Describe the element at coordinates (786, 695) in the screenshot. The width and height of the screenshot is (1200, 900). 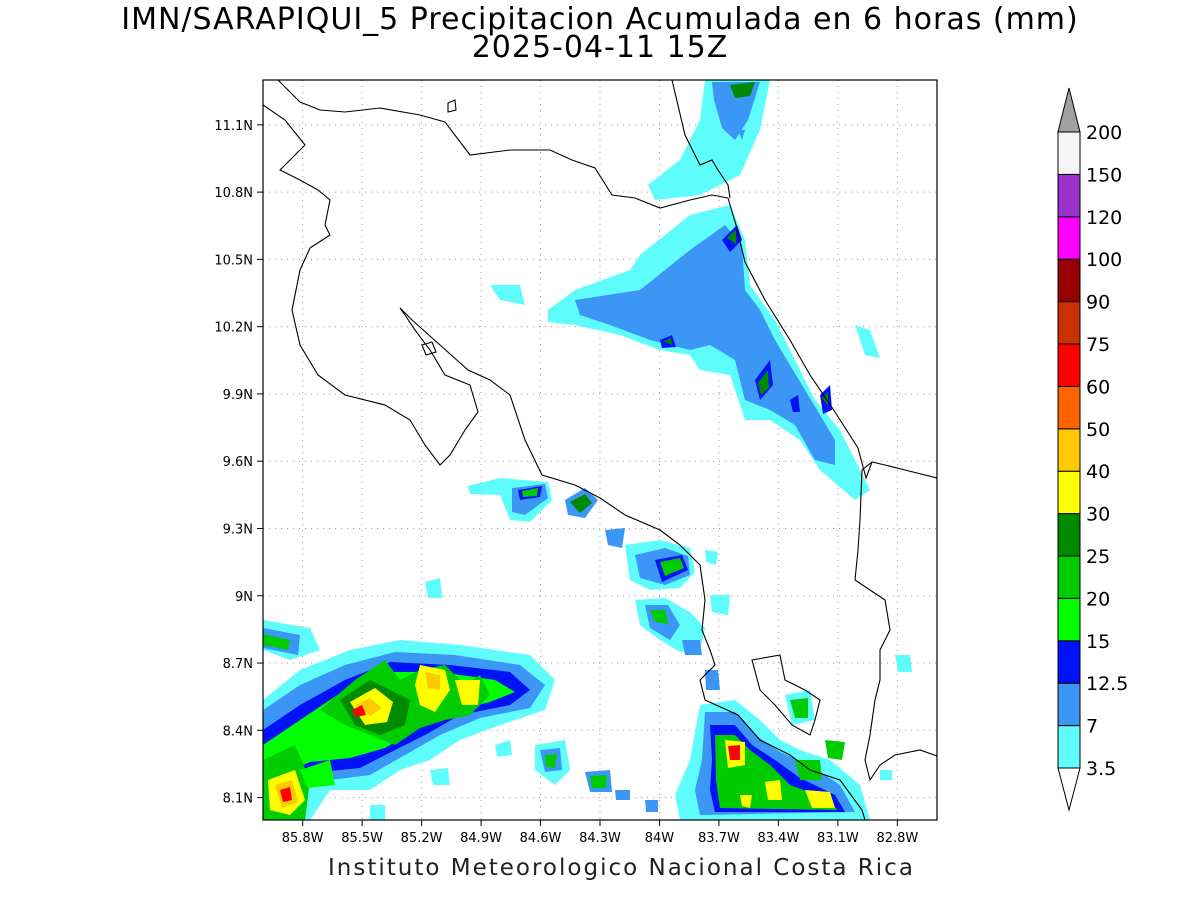
I see `osa-peninsula` at that location.